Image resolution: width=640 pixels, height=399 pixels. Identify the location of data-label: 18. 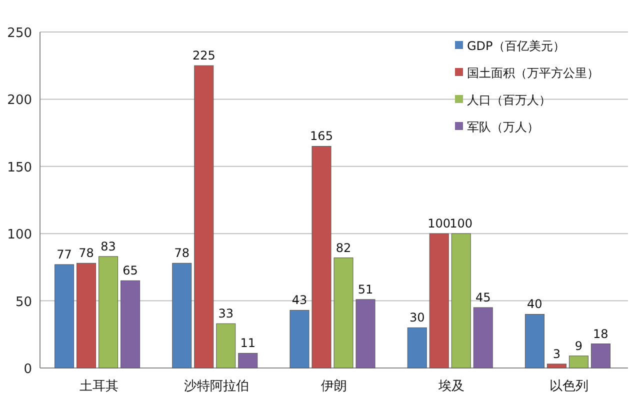
(600, 333).